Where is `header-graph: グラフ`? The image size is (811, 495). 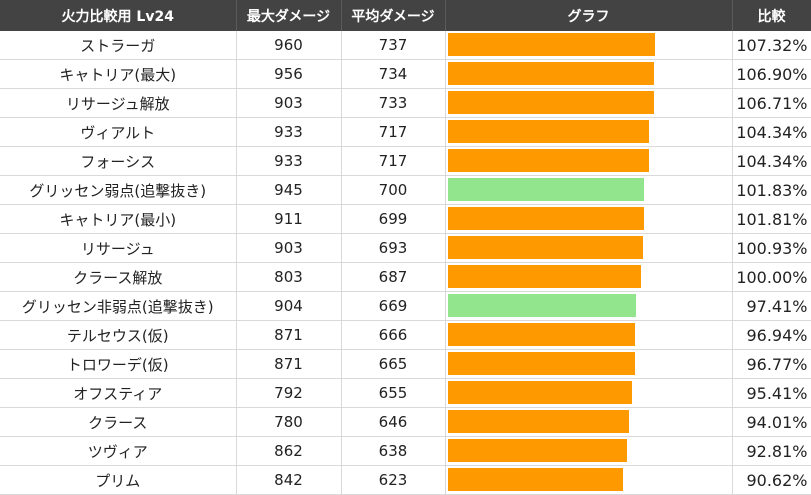 header-graph: グラフ is located at coordinates (589, 15).